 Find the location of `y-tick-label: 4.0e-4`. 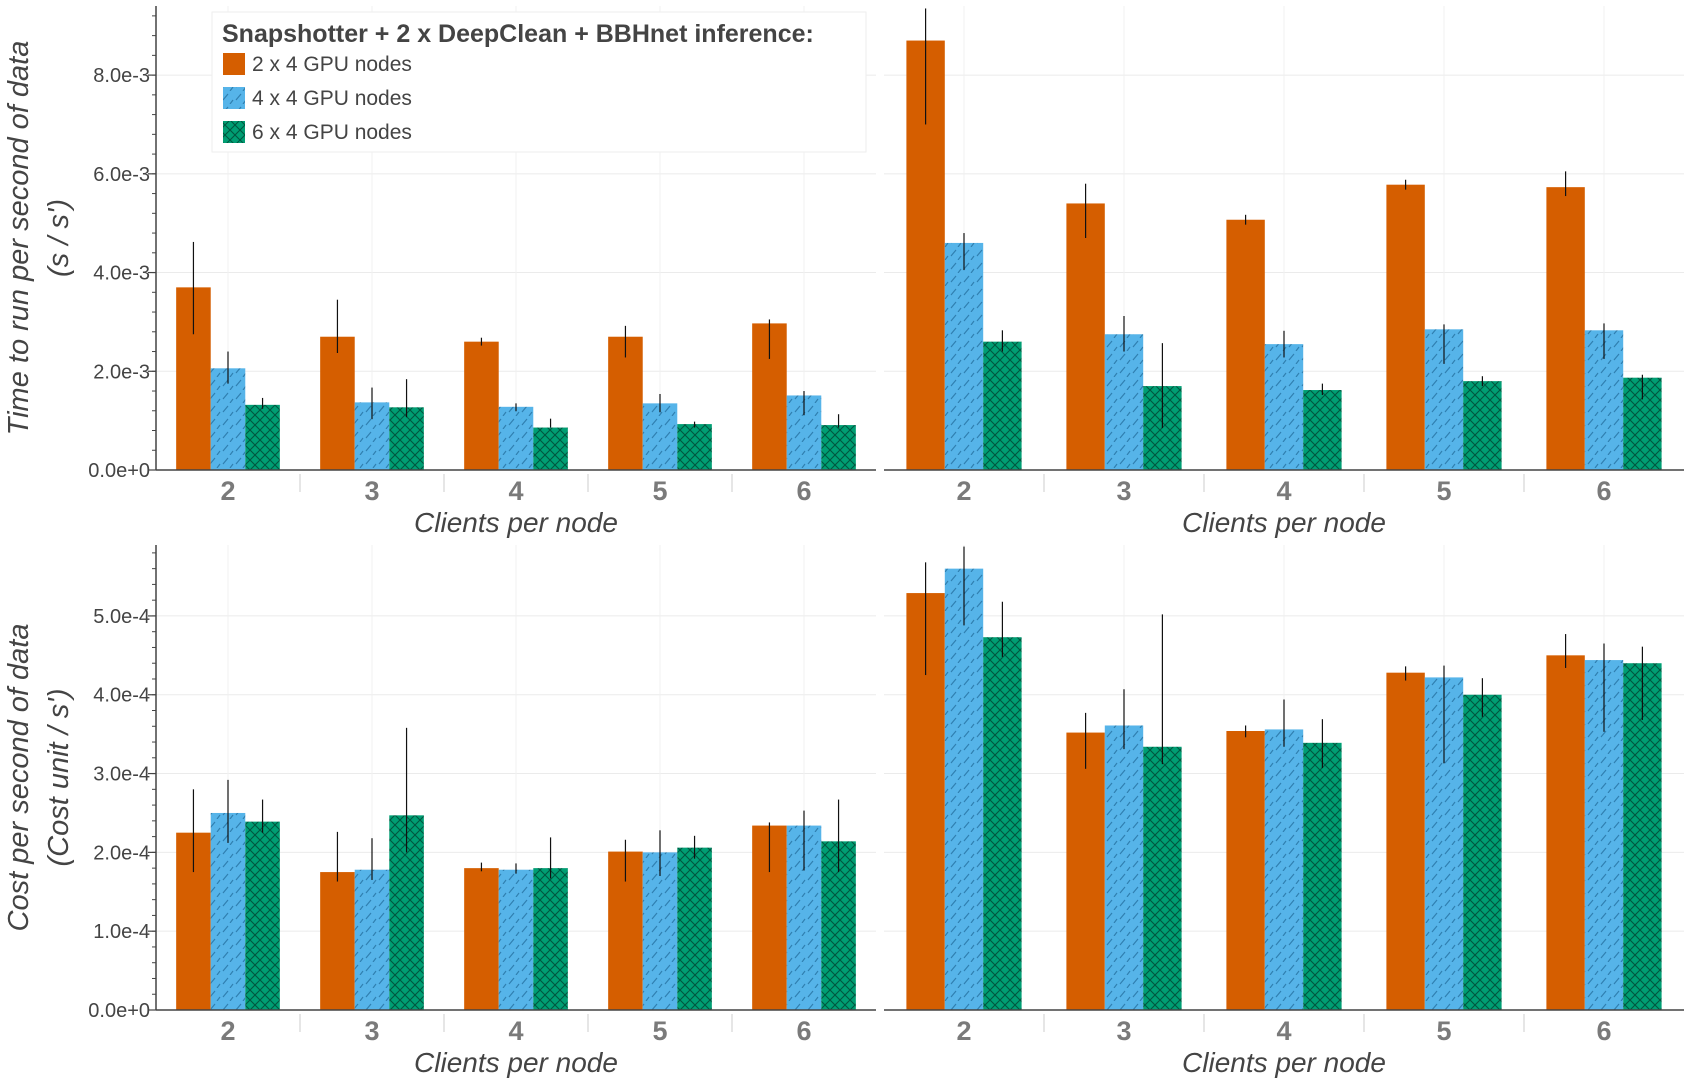

y-tick-label: 4.0e-4 is located at coordinates (121, 696).